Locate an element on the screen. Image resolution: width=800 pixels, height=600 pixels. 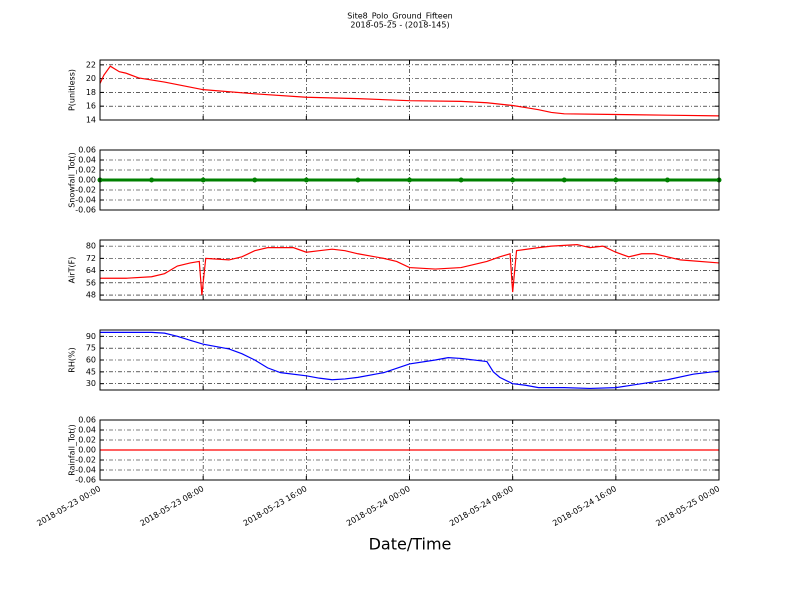
y-axis-label: Snowfall_Tot() is located at coordinates (72, 180).